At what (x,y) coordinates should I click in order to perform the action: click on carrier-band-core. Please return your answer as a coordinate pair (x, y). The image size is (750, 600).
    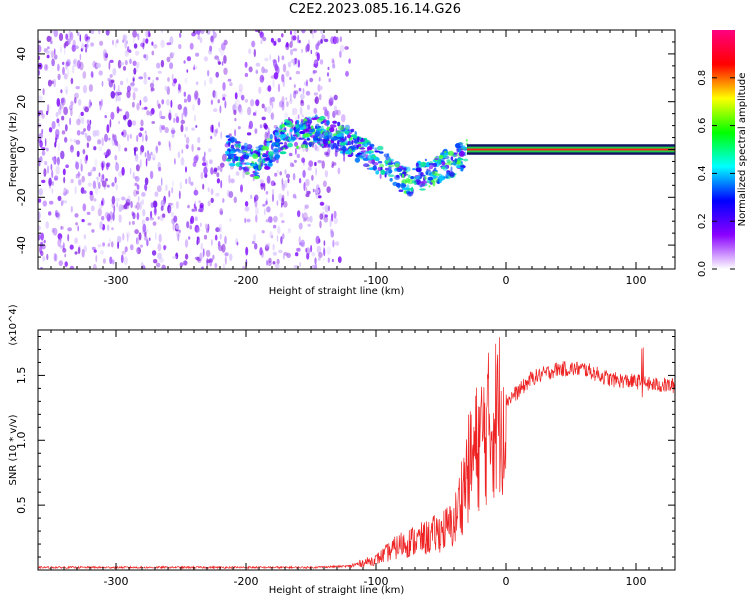
    Looking at the image, I should click on (571, 149).